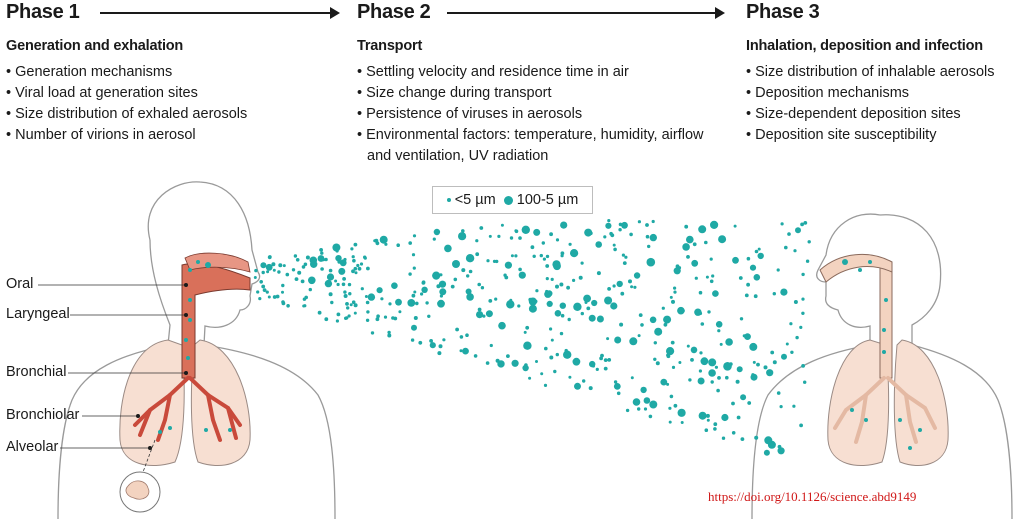 Image resolution: width=1024 pixels, height=519 pixels. Describe the element at coordinates (812, 496) in the screenshot. I see `doi-link: https://doi.org/10.1126/science.abd9149` at that location.